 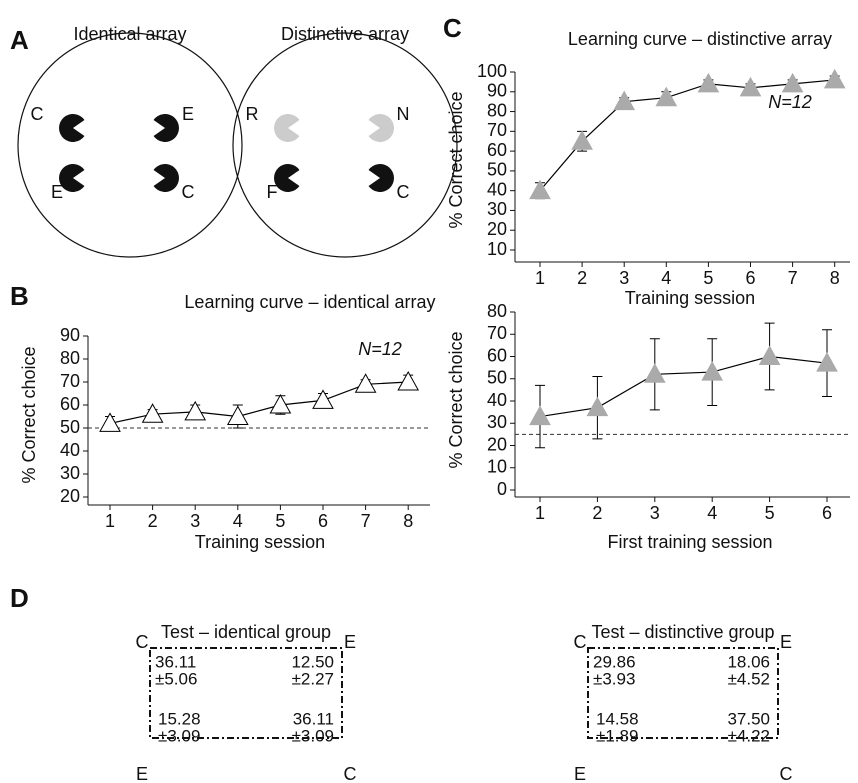 What do you see at coordinates (176, 678) in the screenshot?
I see `cell-sd: ±5.06` at bounding box center [176, 678].